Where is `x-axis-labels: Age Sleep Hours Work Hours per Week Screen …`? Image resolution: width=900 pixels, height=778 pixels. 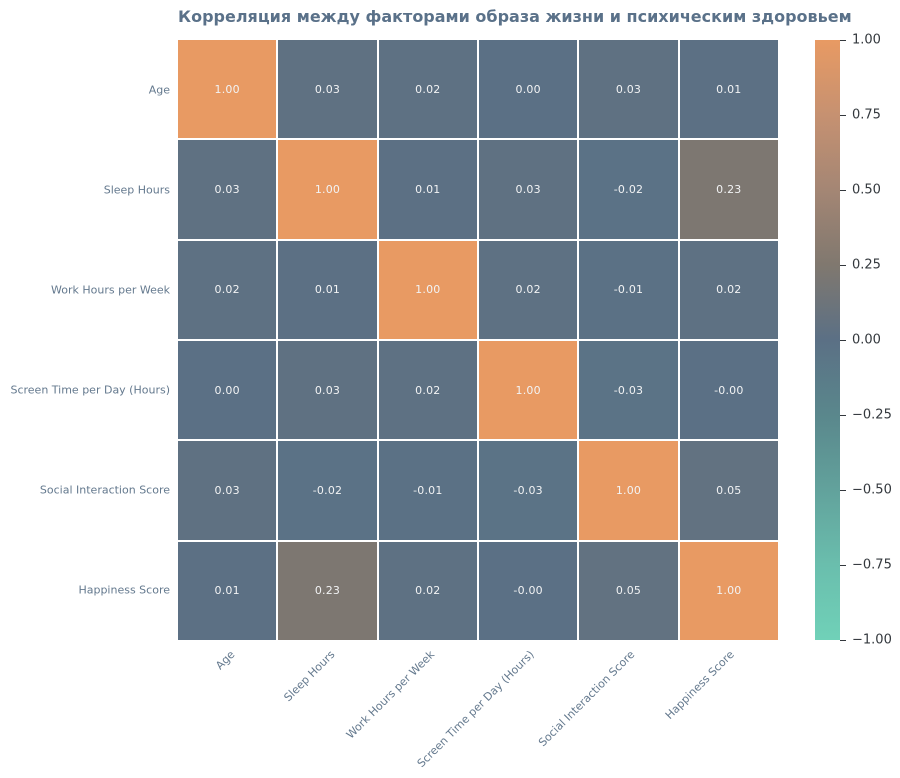 x-axis-labels: Age Sleep Hours Work Hours per Week Screen … is located at coordinates (478, 713).